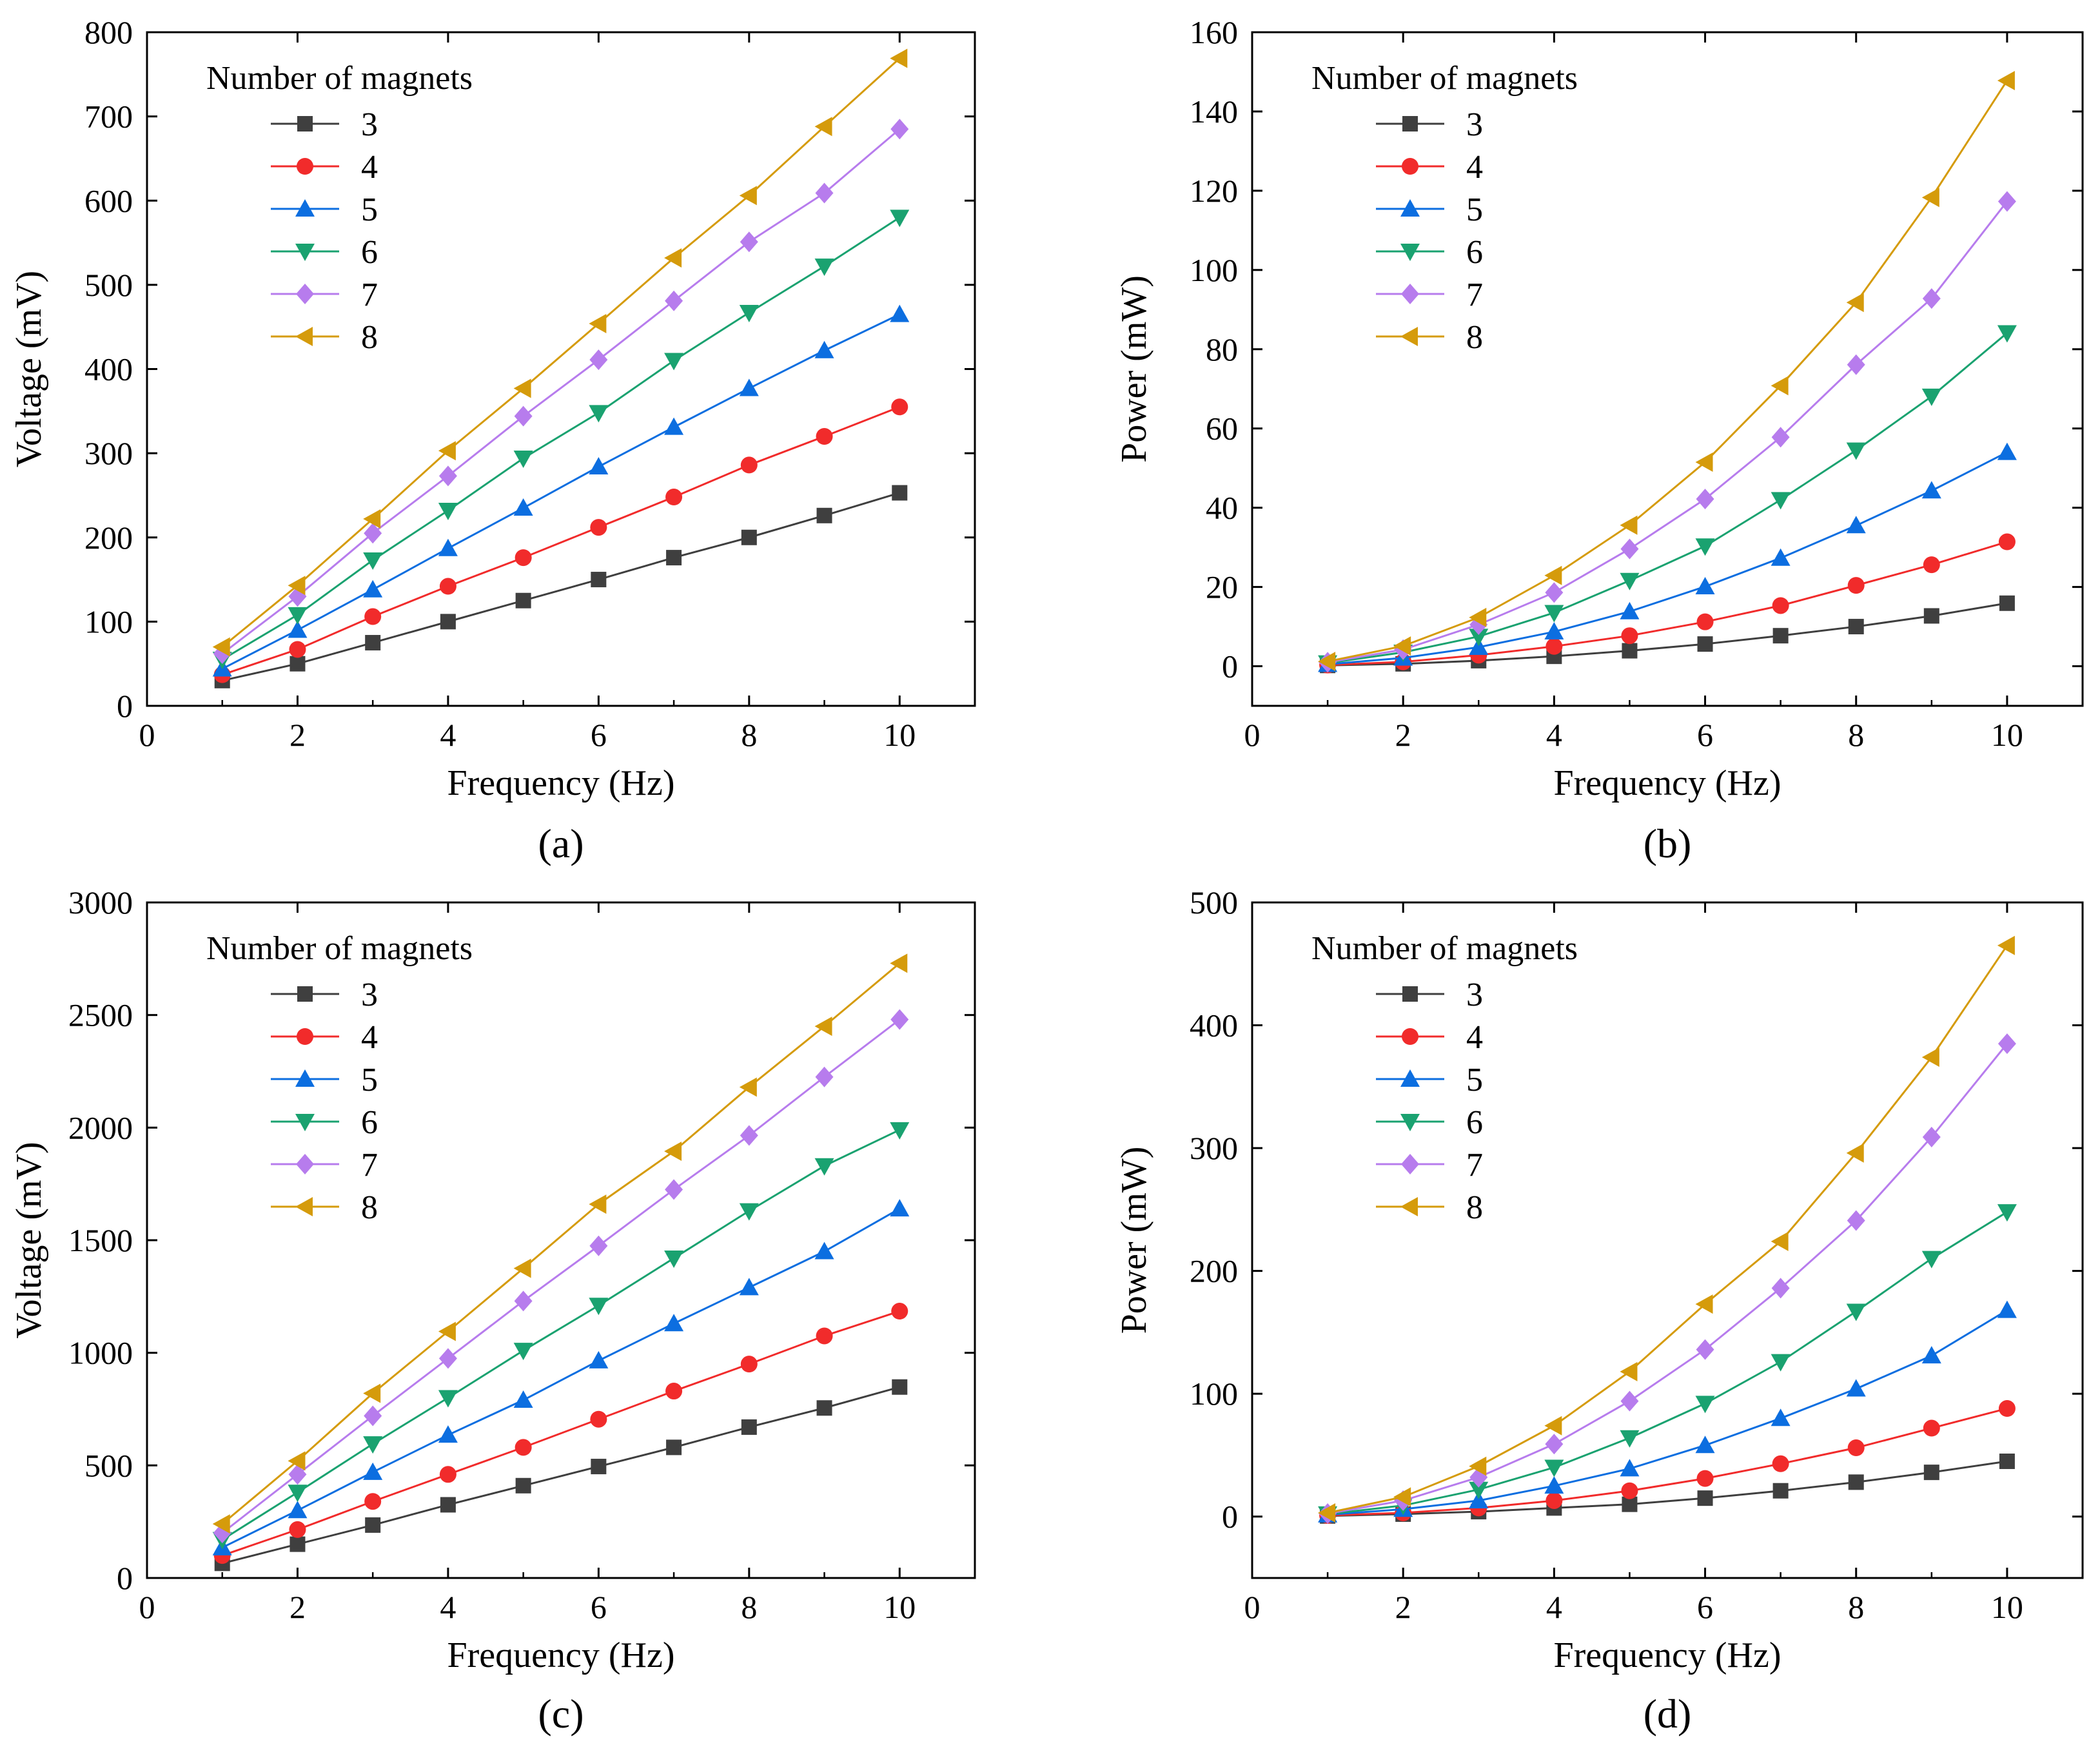 The image size is (2100, 1743). I want to click on y-tick-label: 140, so click(1214, 111).